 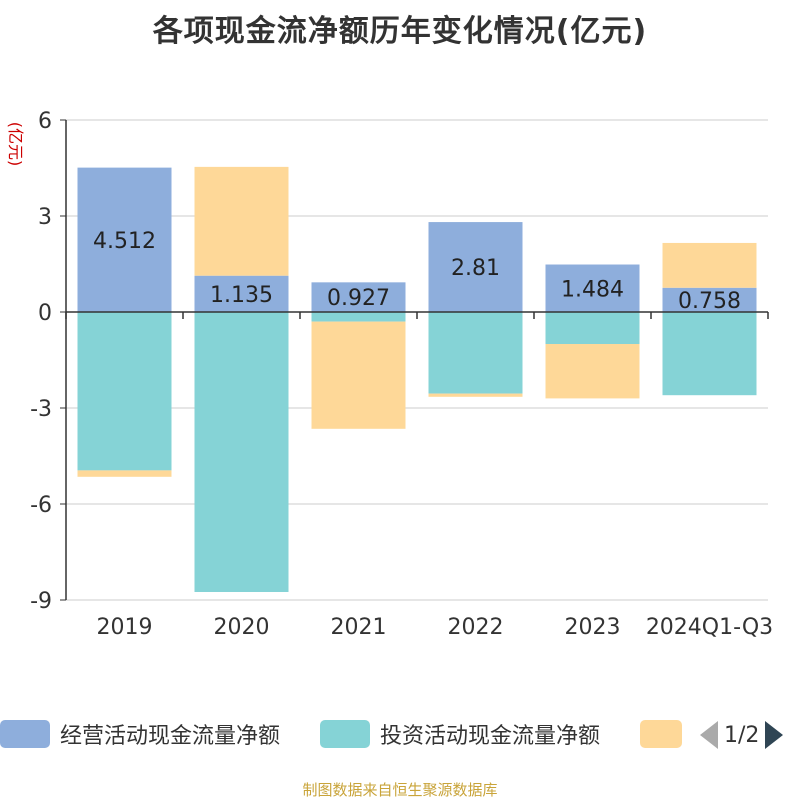 What do you see at coordinates (45, 217) in the screenshot?
I see `y-tick-label: 3` at bounding box center [45, 217].